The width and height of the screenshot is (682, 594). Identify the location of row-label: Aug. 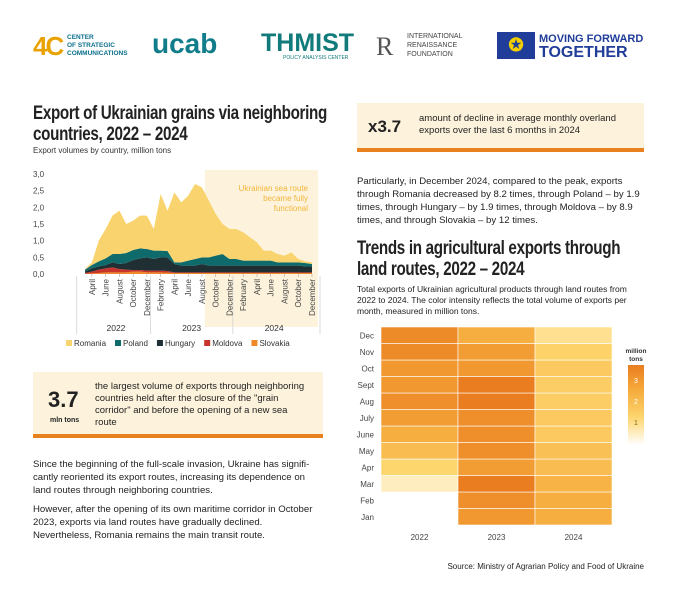
(367, 401).